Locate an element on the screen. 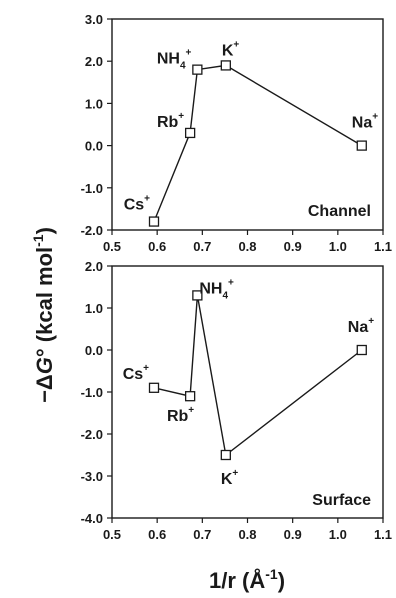  panel-label: Surface is located at coordinates (341, 500).